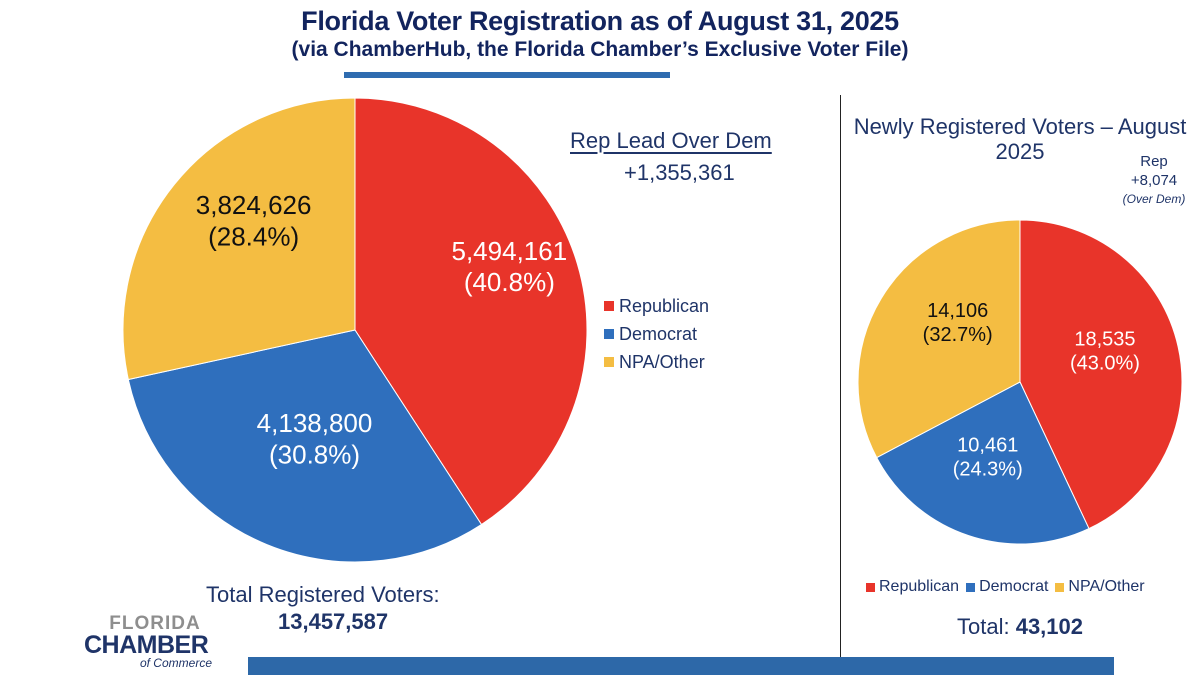  I want to click on data-label-percent-democrat: (30.8%), so click(314, 454).